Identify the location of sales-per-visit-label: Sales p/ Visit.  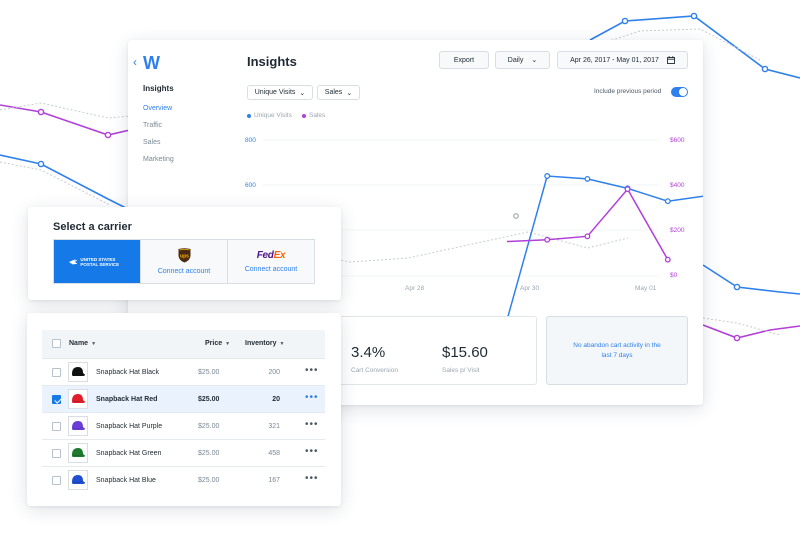
(461, 370).